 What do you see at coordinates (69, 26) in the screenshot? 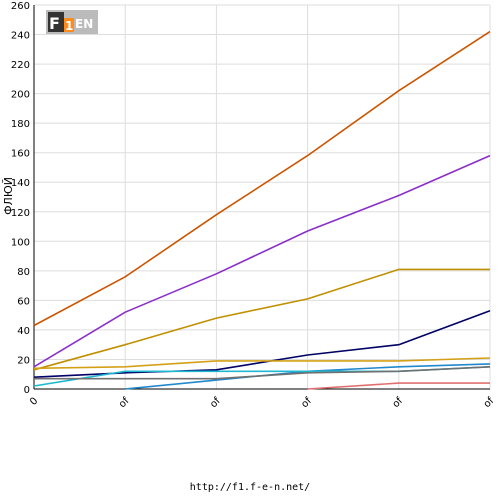
I see `svg-text: 1` at bounding box center [69, 26].